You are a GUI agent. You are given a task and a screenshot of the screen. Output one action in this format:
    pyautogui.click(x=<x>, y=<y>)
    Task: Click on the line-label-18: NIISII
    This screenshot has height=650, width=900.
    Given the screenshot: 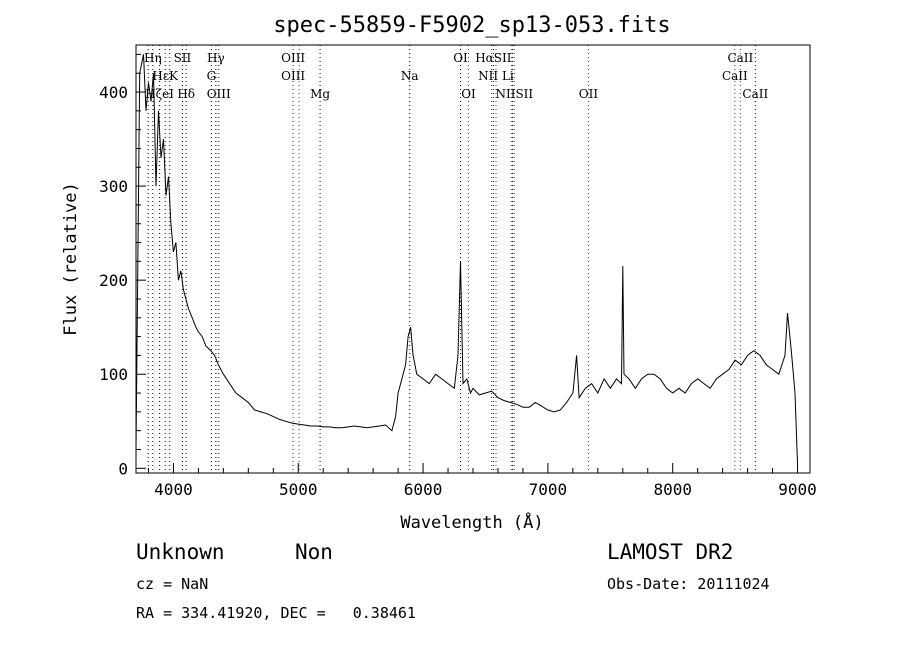 What is the action you would take?
    pyautogui.click(x=514, y=94)
    